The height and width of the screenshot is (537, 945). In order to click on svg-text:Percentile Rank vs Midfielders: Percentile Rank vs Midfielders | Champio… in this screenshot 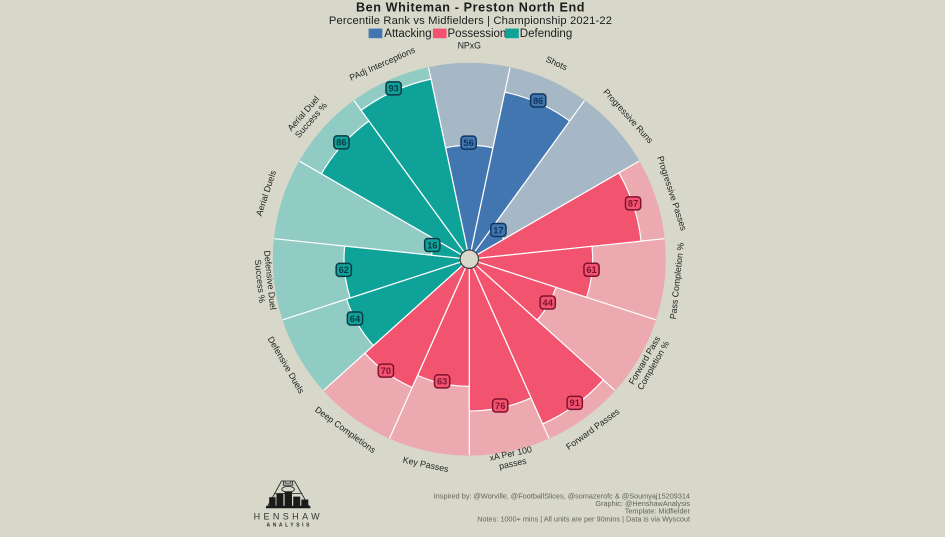, I will do `click(470, 21)`.